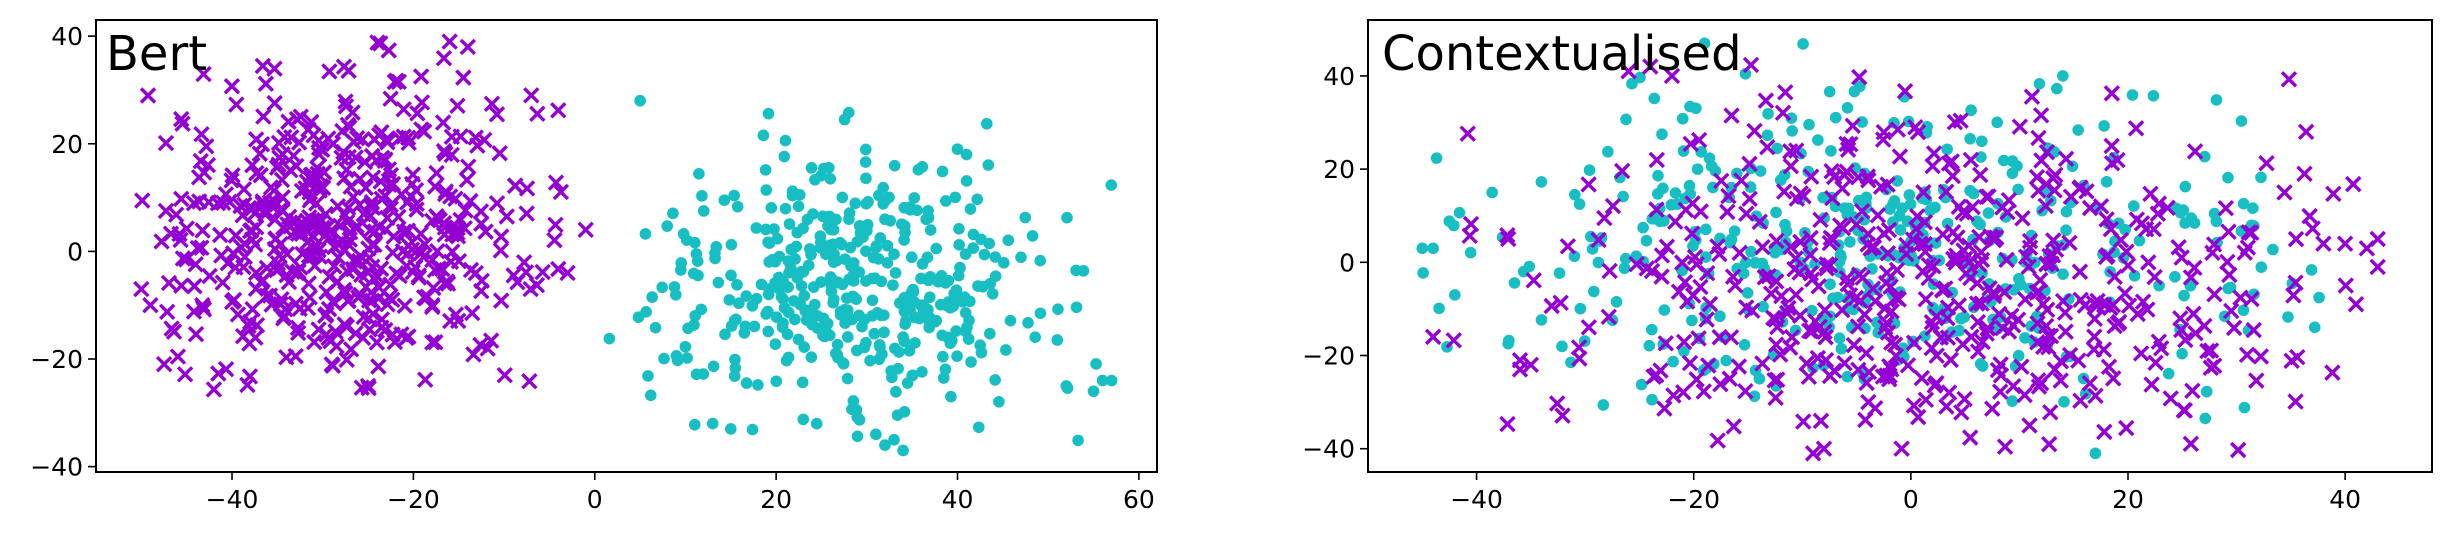 This screenshot has width=2443, height=540. What do you see at coordinates (1328, 356) in the screenshot?
I see `y-tick-label: −20` at bounding box center [1328, 356].